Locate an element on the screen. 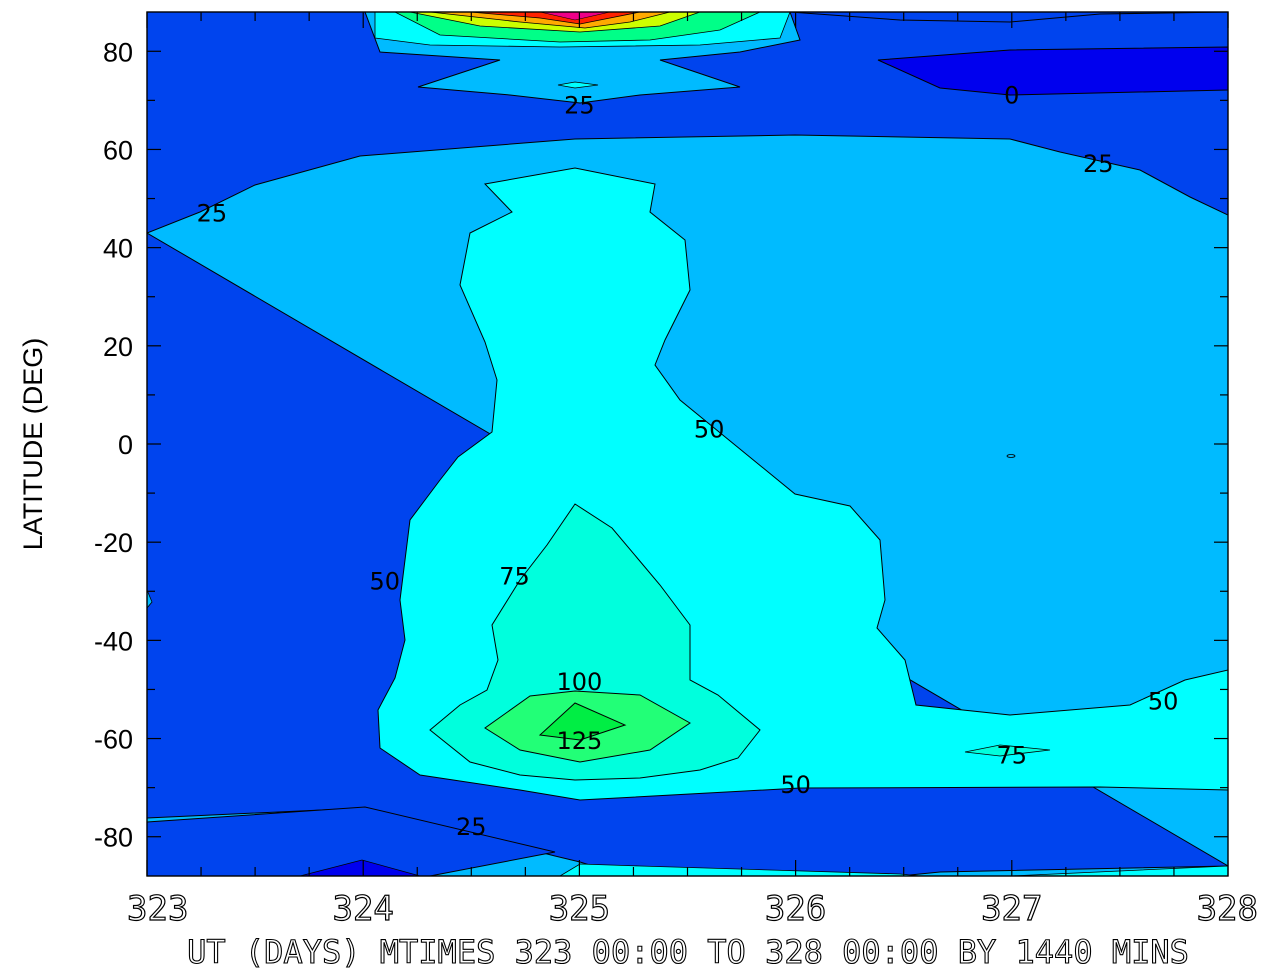  band-below-0-bottom is located at coordinates (360, 867).